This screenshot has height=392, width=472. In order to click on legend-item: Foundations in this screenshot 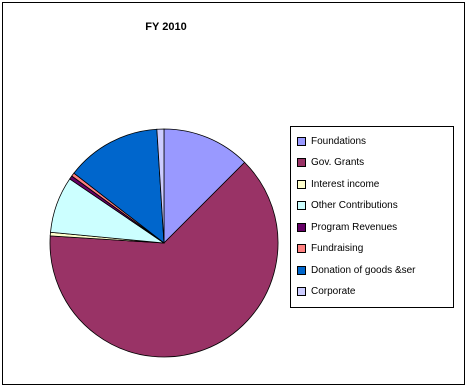, I will do `click(331, 141)`.